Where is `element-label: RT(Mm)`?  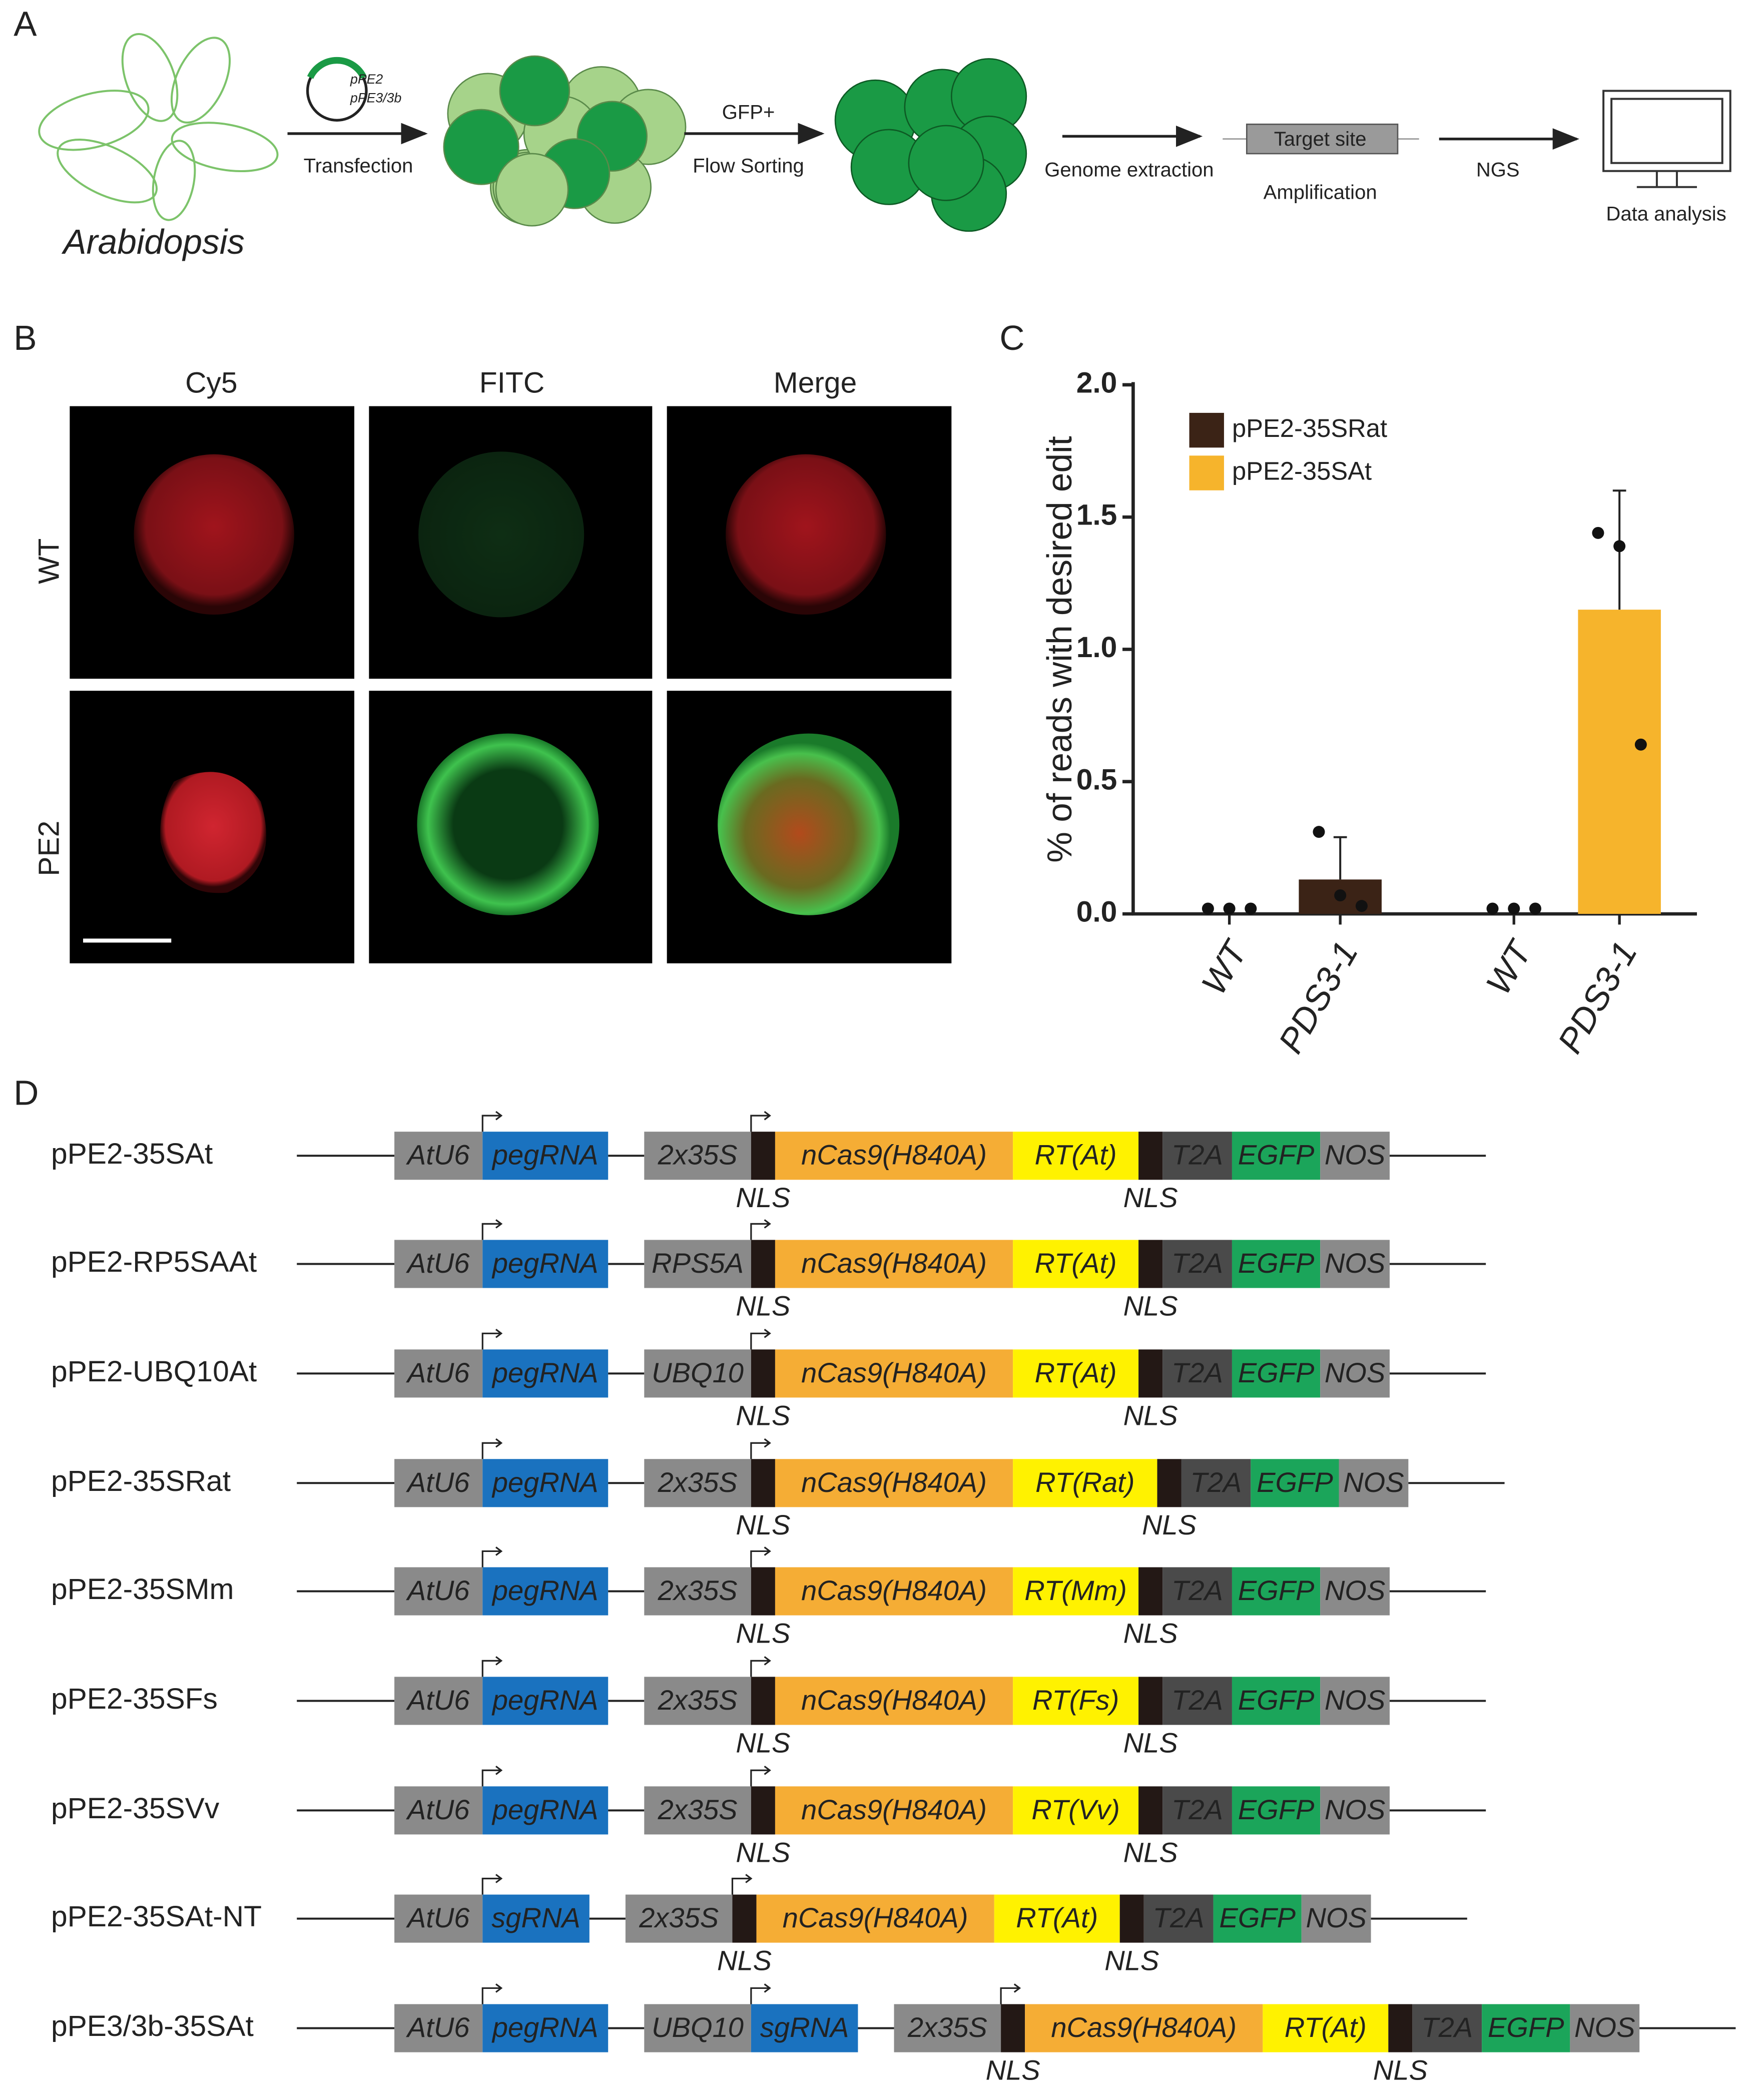 element-label: RT(Mm) is located at coordinates (1075, 1590).